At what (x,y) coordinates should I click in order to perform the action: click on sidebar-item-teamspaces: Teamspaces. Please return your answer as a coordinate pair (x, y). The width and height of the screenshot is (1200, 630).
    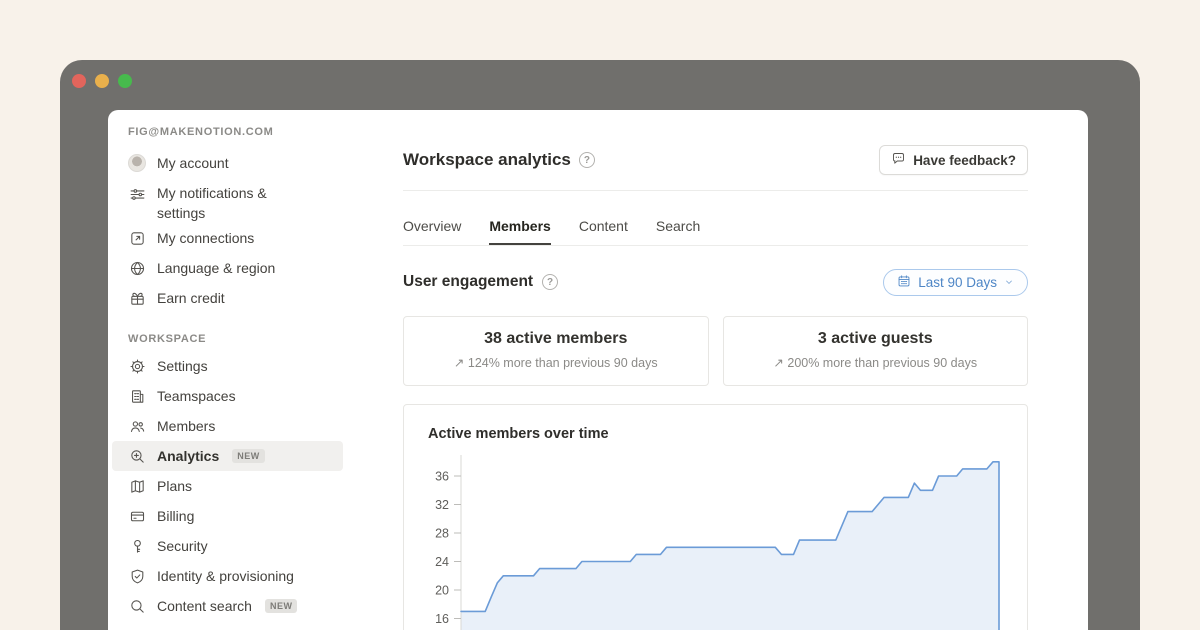
    Looking at the image, I should click on (225, 396).